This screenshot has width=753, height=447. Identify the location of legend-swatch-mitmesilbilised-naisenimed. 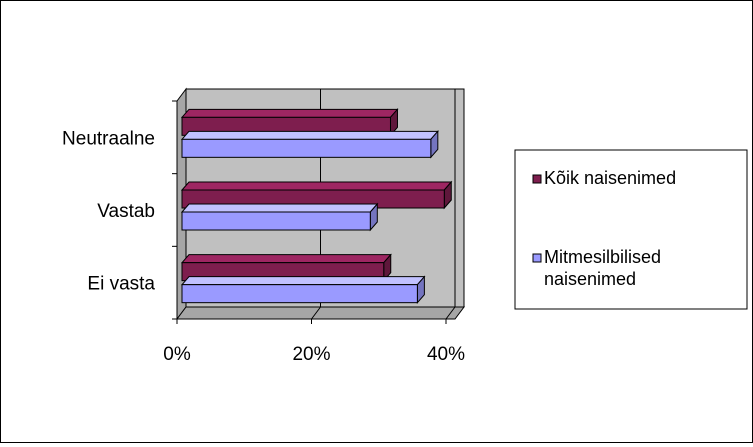
(537, 258).